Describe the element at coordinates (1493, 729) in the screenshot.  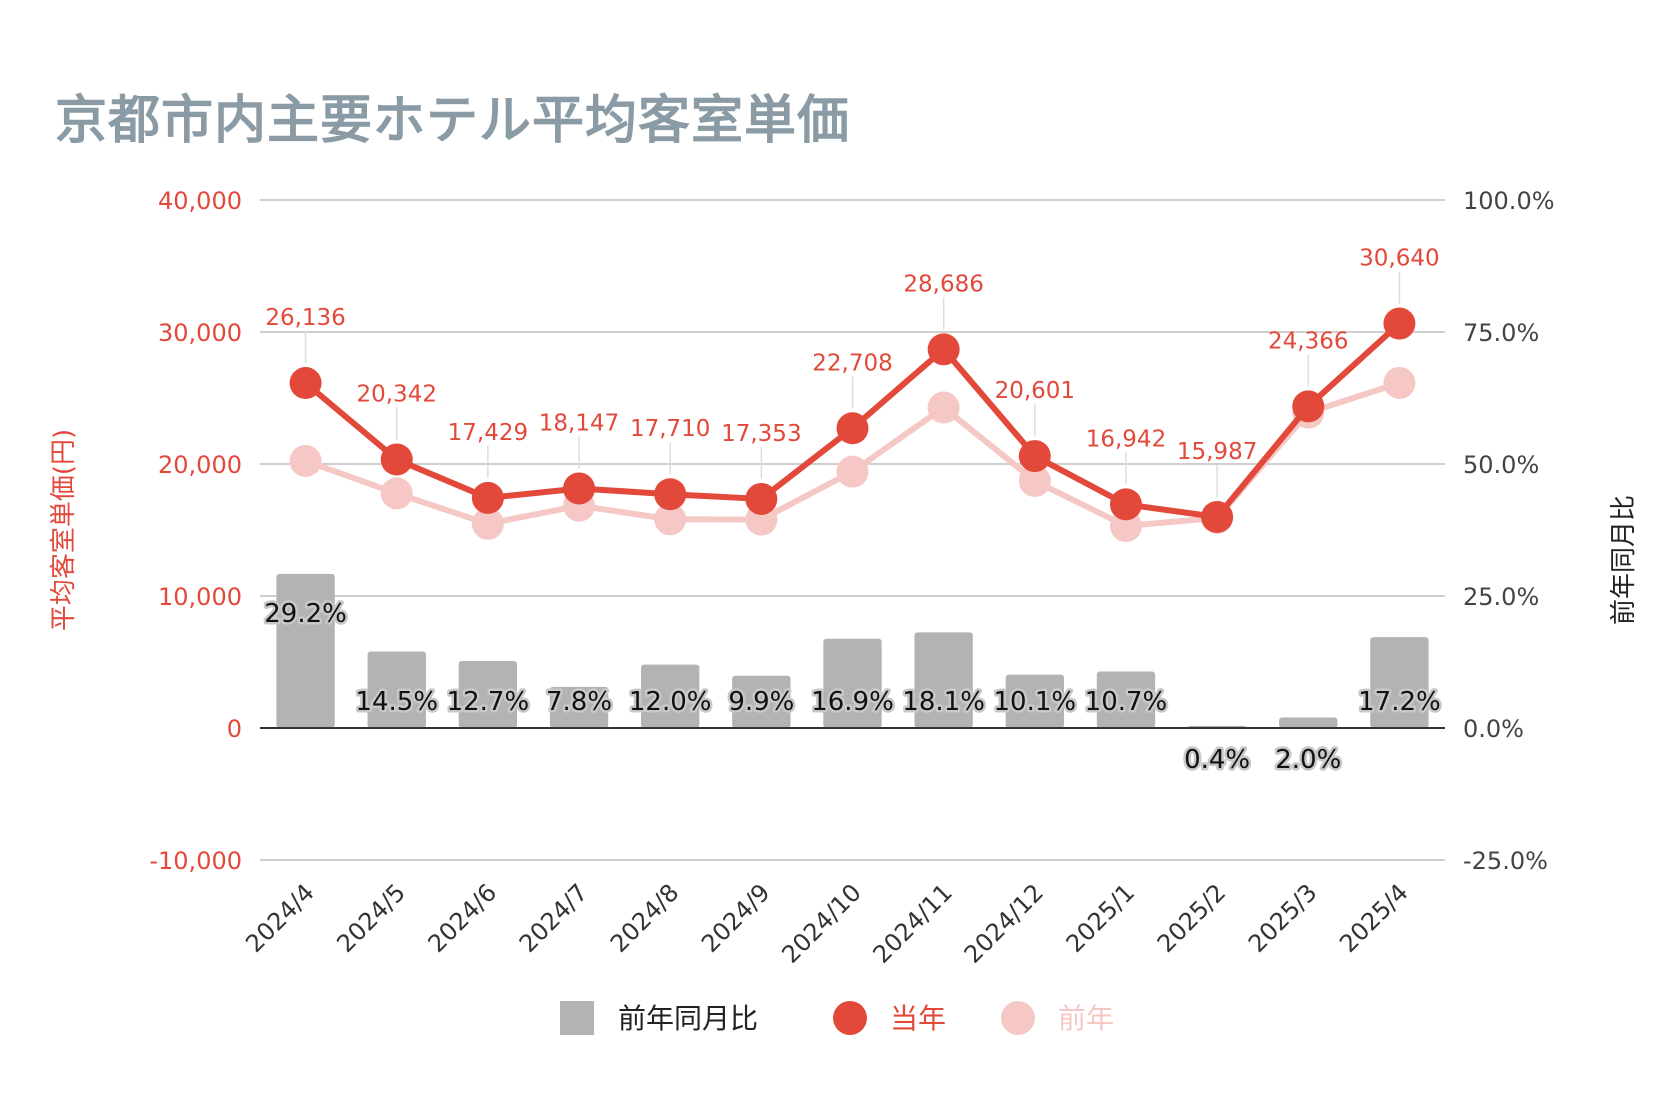
I see `right-tick-label: 0.0%` at that location.